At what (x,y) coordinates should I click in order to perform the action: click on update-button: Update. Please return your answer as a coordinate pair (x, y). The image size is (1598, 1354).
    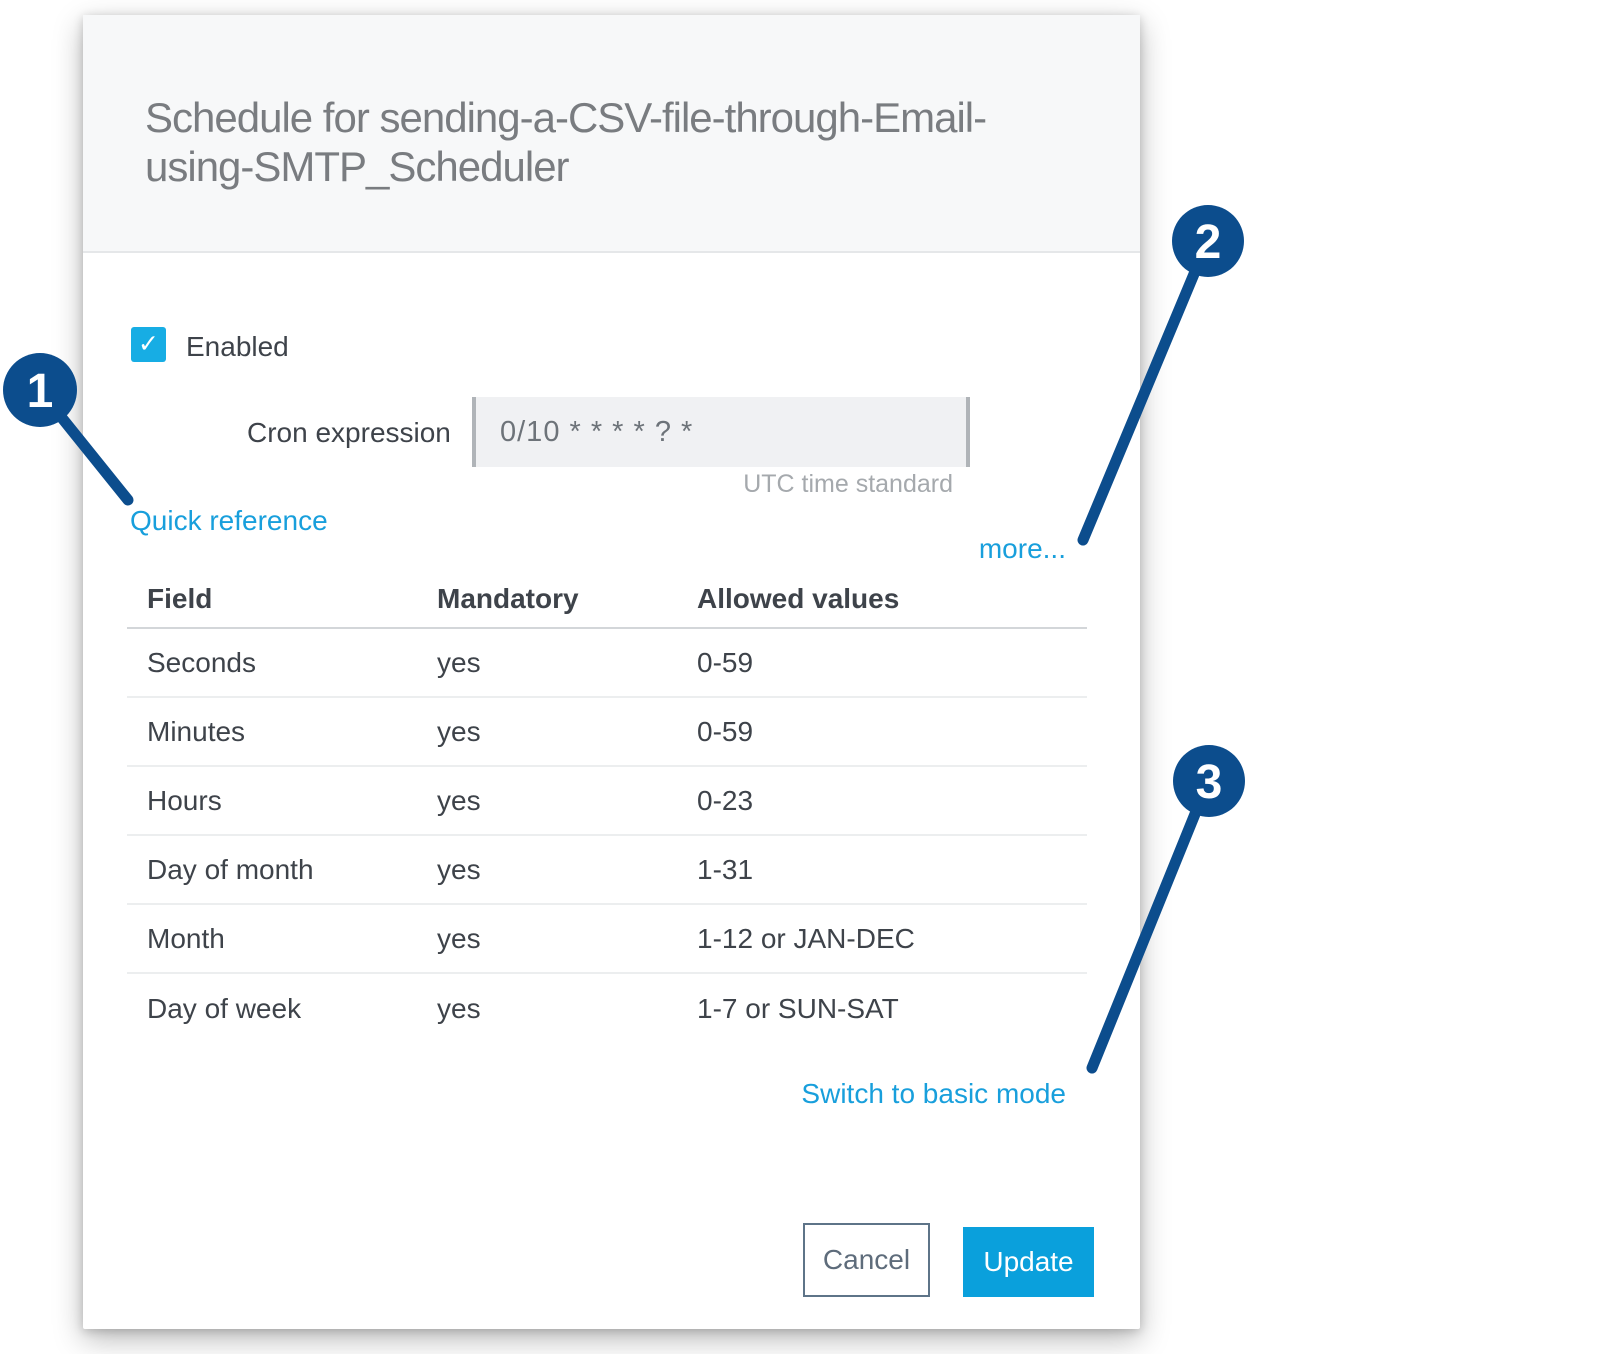
    Looking at the image, I should click on (1028, 1262).